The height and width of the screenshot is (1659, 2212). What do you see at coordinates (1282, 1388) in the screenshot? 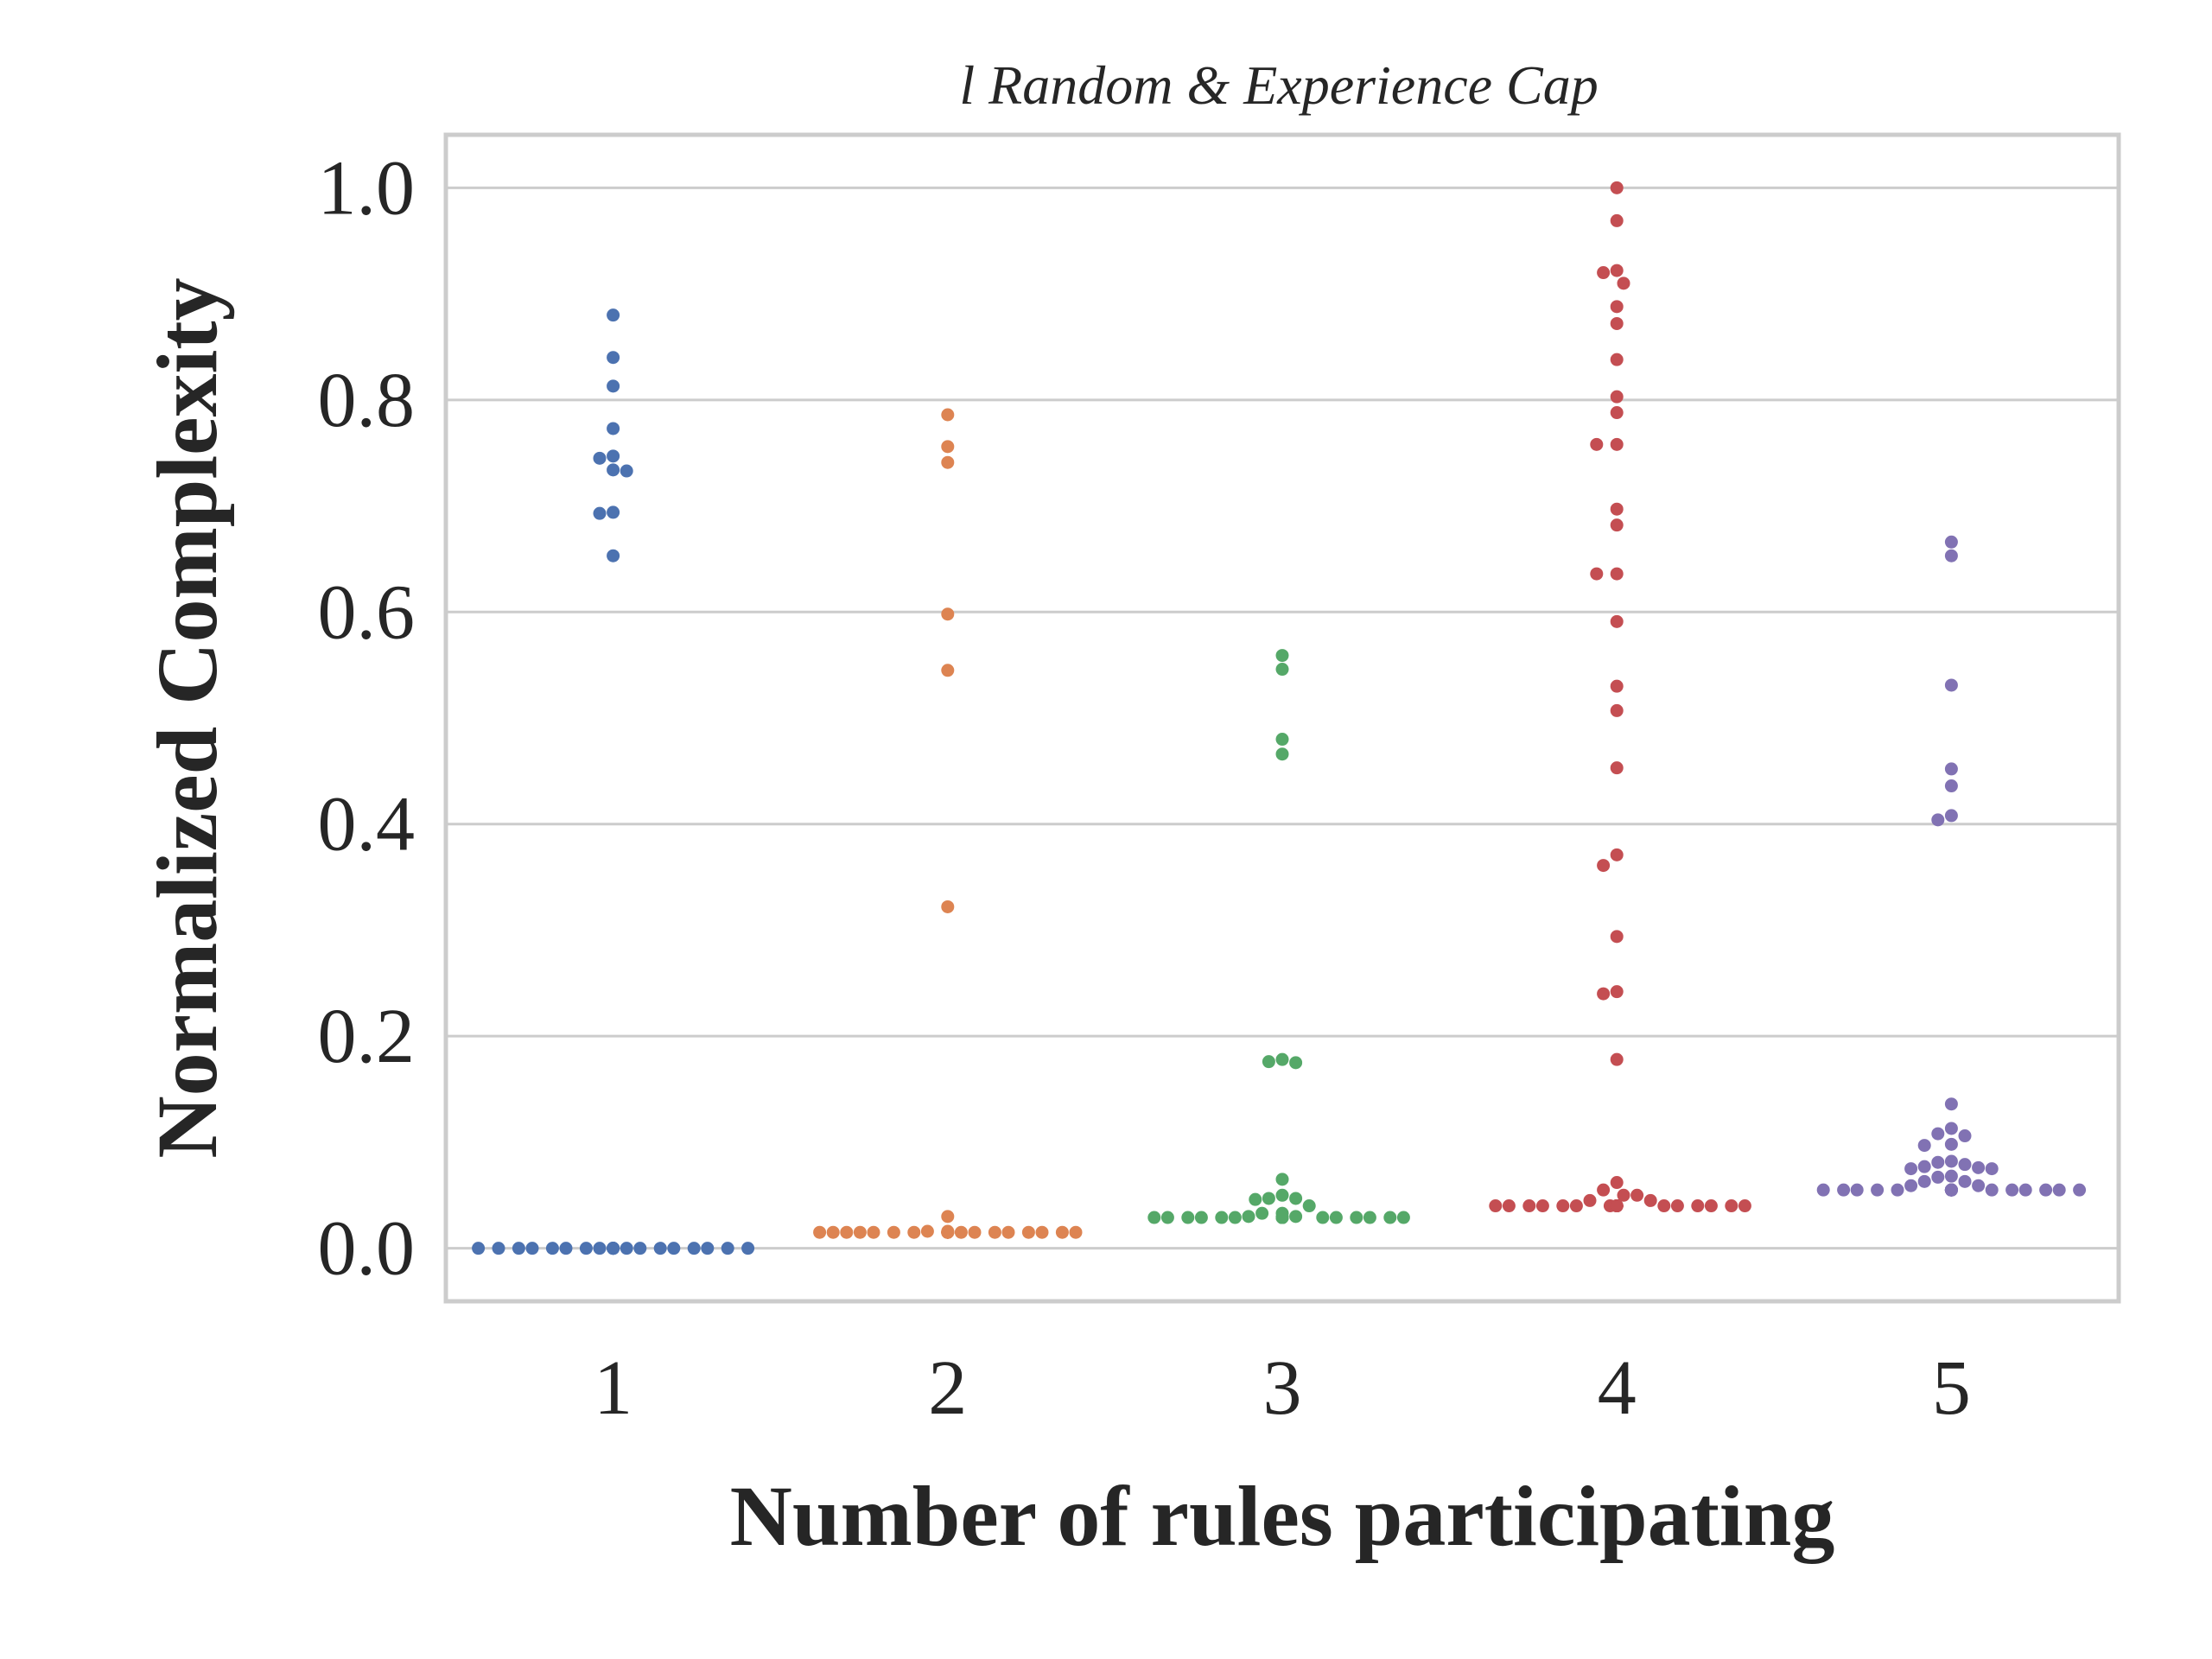
I see `x-tick-labels: 1 2 3 4 5` at bounding box center [1282, 1388].